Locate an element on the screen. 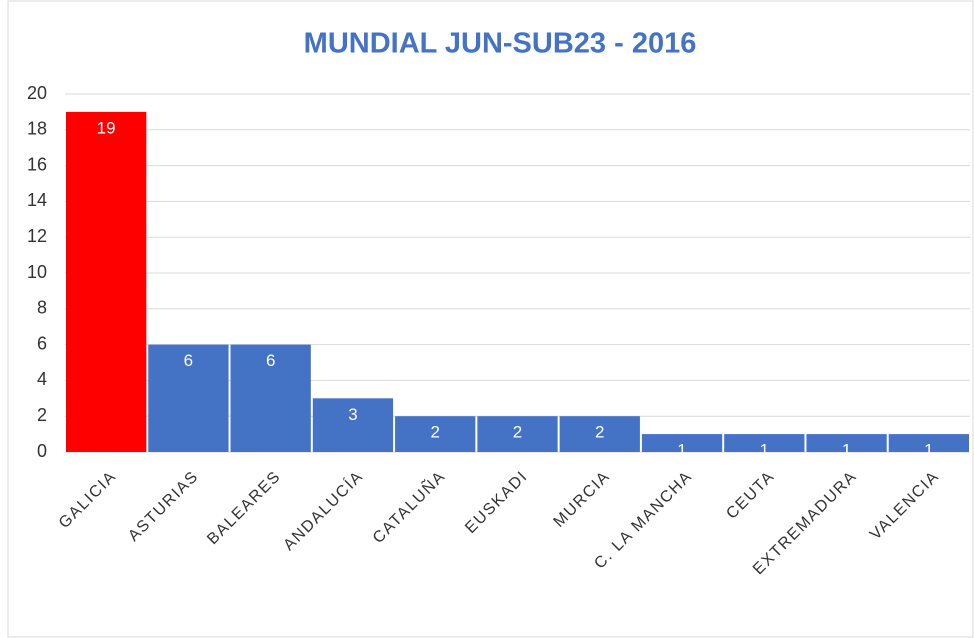 Image resolution: width=974 pixels, height=638 pixels. y-tick-label: 6 is located at coordinates (42, 343).